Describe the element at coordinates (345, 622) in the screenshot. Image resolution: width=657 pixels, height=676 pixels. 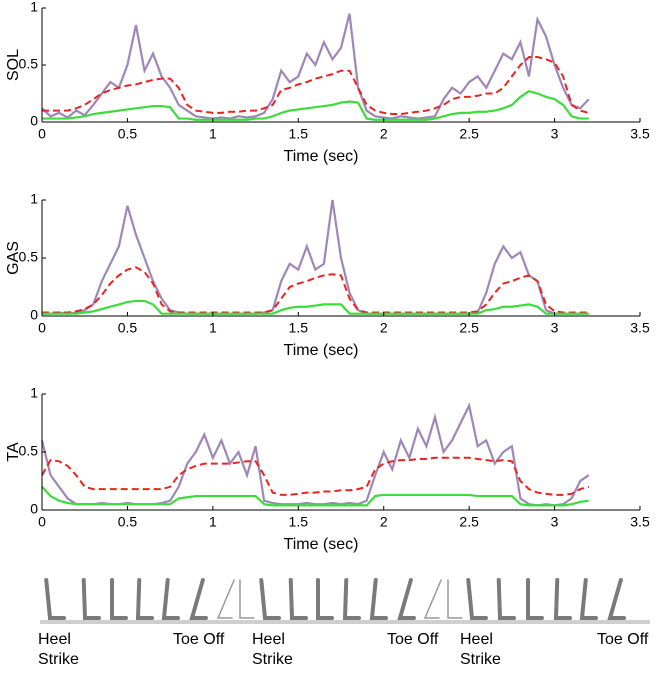
I see `ground` at that location.